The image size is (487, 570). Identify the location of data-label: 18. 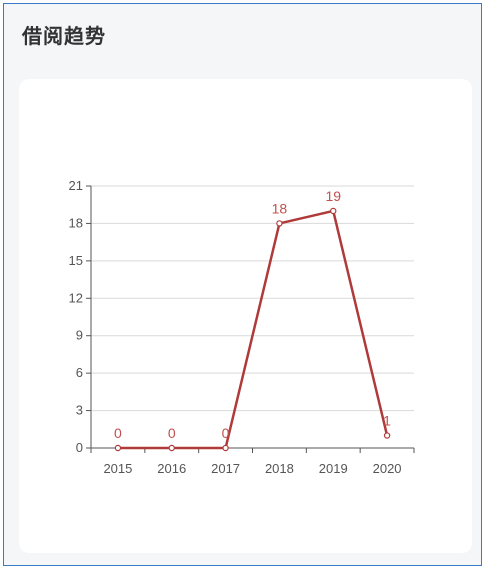
(280, 208).